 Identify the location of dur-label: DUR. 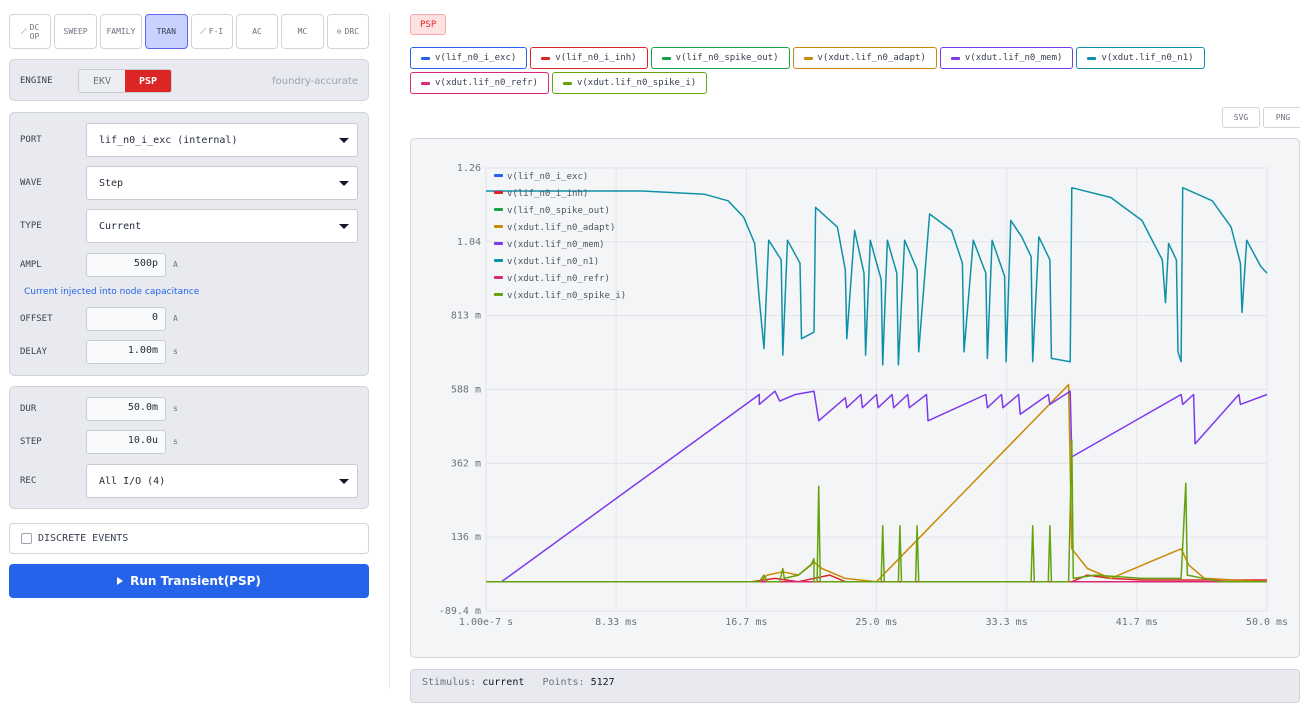
(28, 409).